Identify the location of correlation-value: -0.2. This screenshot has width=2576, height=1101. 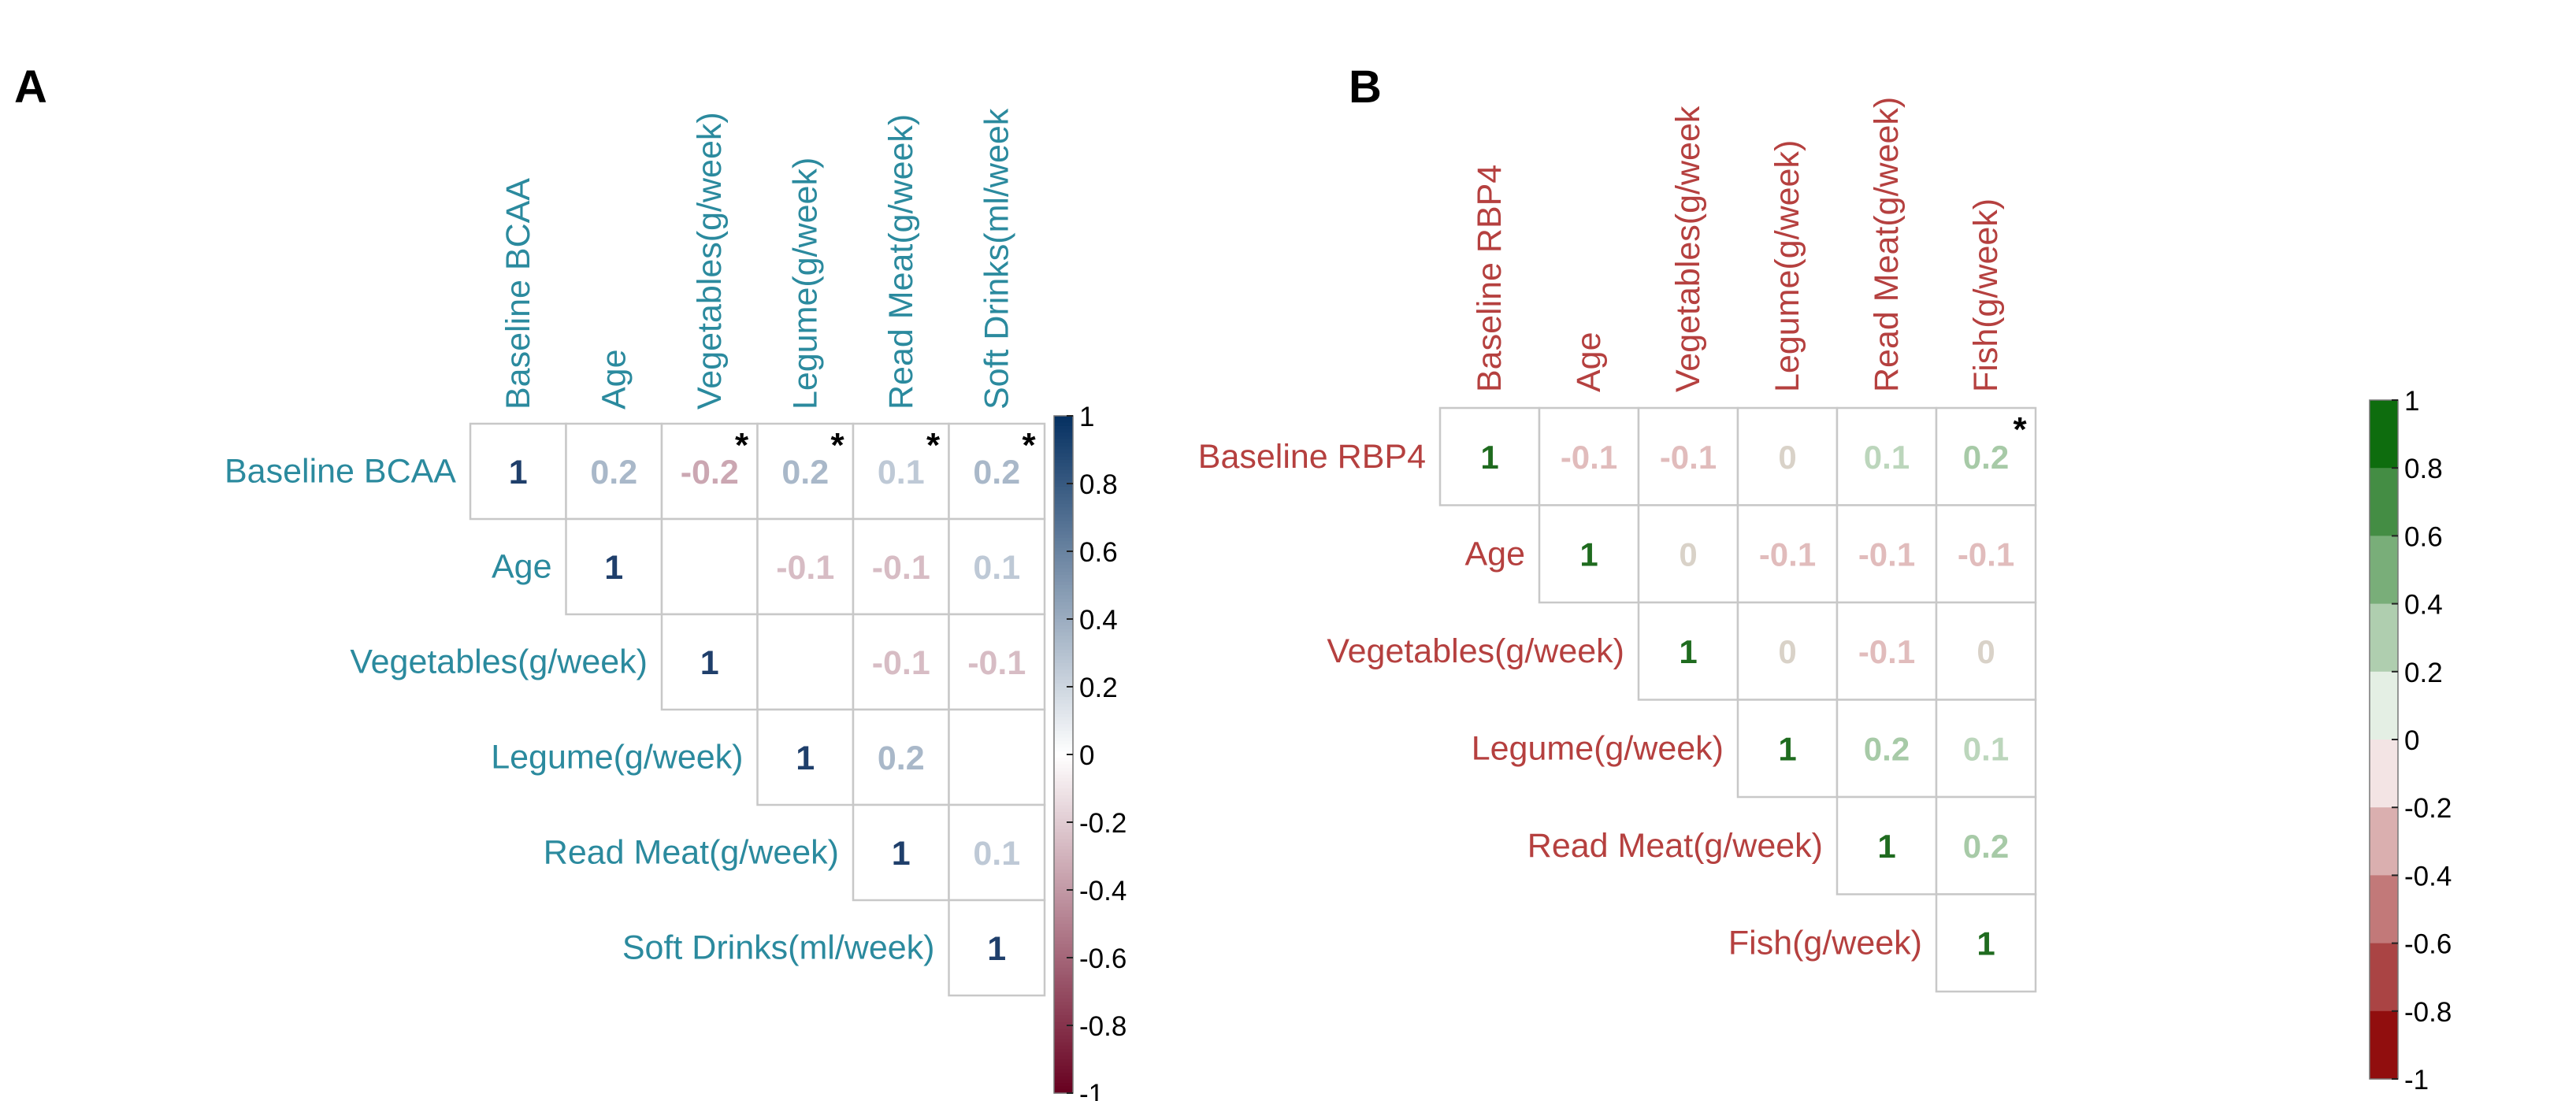
(710, 473).